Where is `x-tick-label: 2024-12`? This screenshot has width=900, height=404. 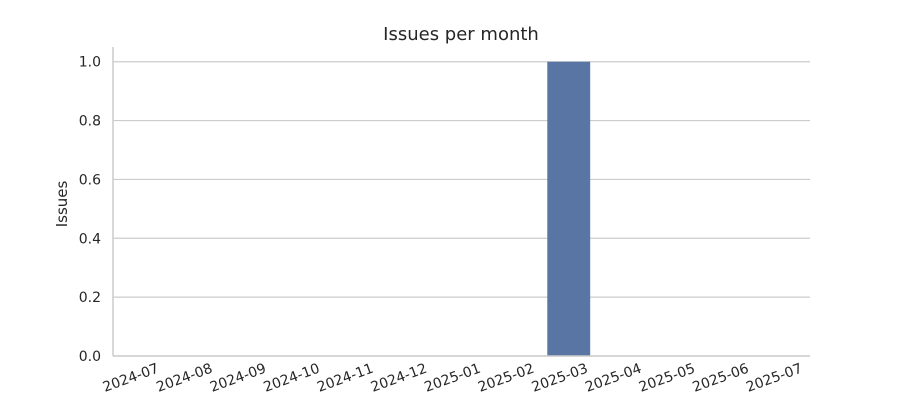 x-tick-label: 2024-12 is located at coordinates (399, 378).